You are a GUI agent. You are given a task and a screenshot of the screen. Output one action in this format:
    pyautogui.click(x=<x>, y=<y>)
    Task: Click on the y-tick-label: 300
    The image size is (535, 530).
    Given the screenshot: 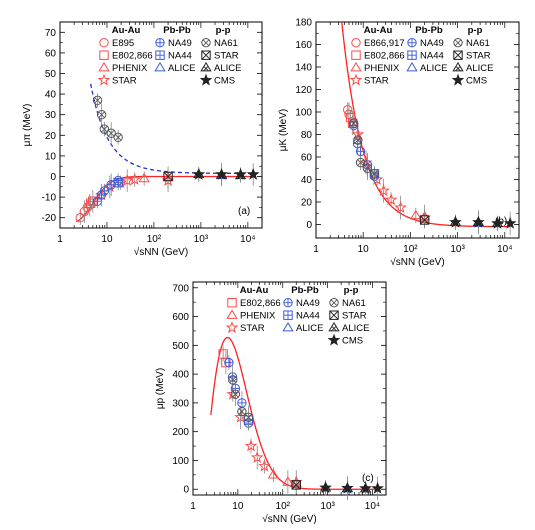 What is the action you would take?
    pyautogui.click(x=180, y=403)
    